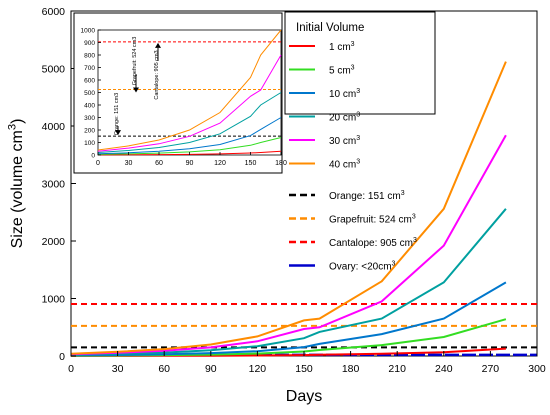 The width and height of the screenshot is (550, 415). Describe the element at coordinates (89, 43) in the screenshot. I see `inset-y-tick-label-9: 900` at that location.